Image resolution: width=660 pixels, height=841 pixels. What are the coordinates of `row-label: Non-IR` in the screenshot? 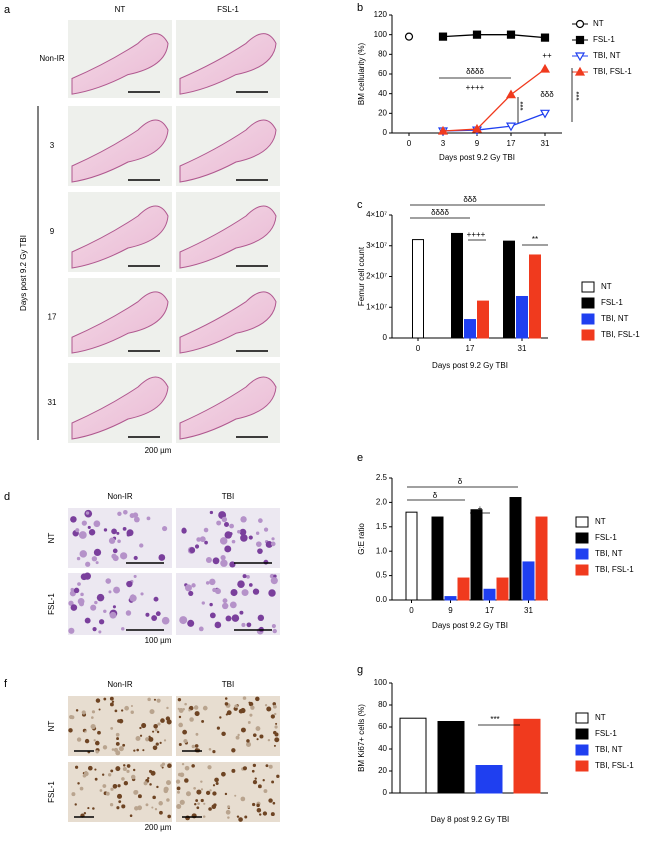 It's located at (52, 58).